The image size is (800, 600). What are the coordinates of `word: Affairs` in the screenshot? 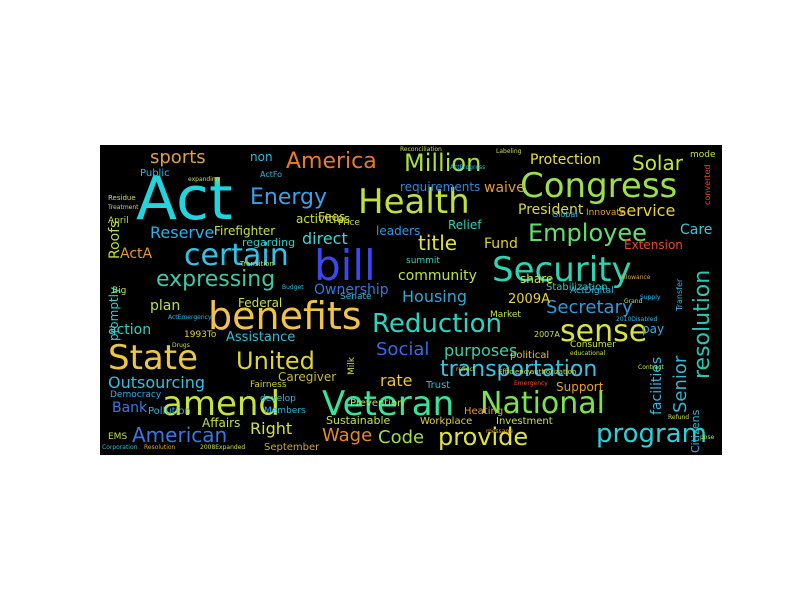 It's located at (221, 423).